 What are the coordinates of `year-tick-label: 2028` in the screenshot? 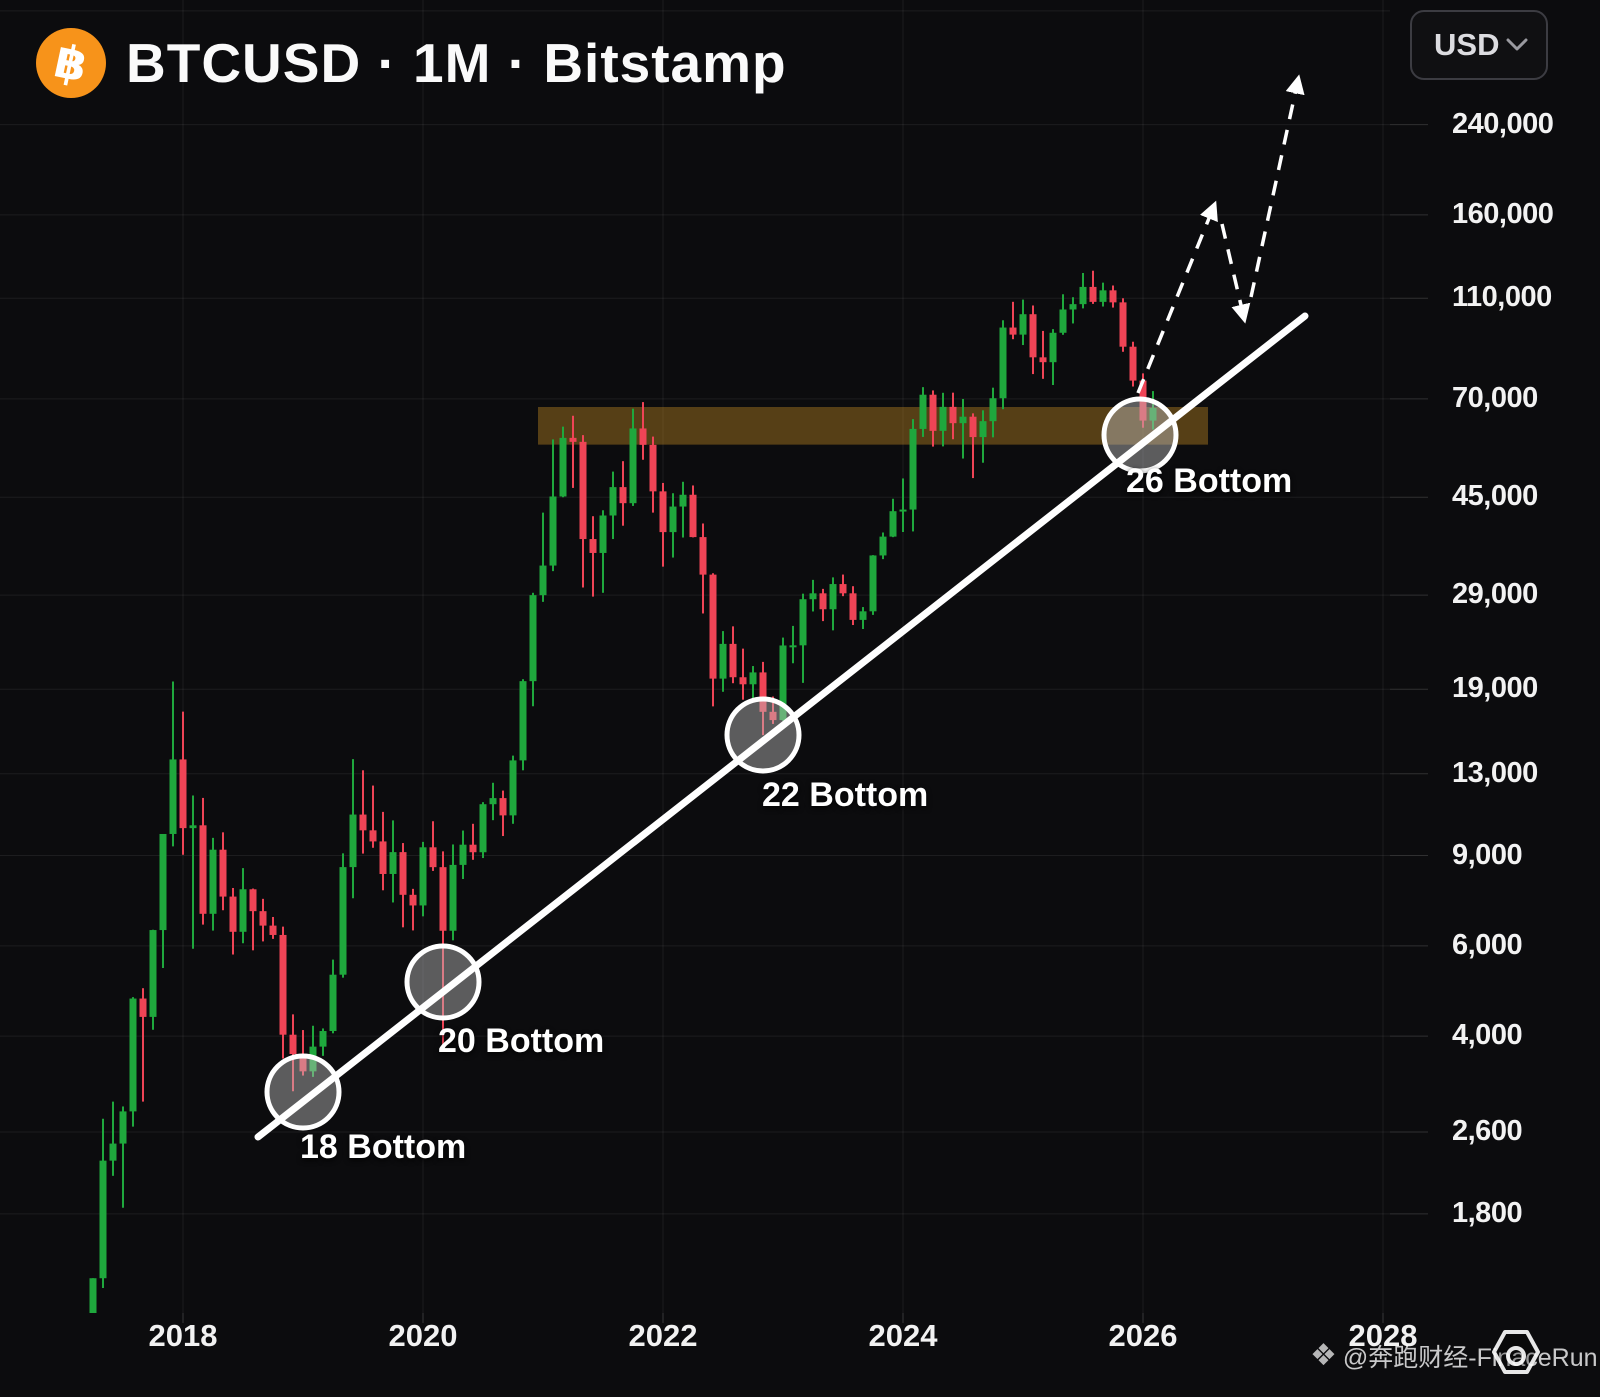 It's located at (1383, 1335).